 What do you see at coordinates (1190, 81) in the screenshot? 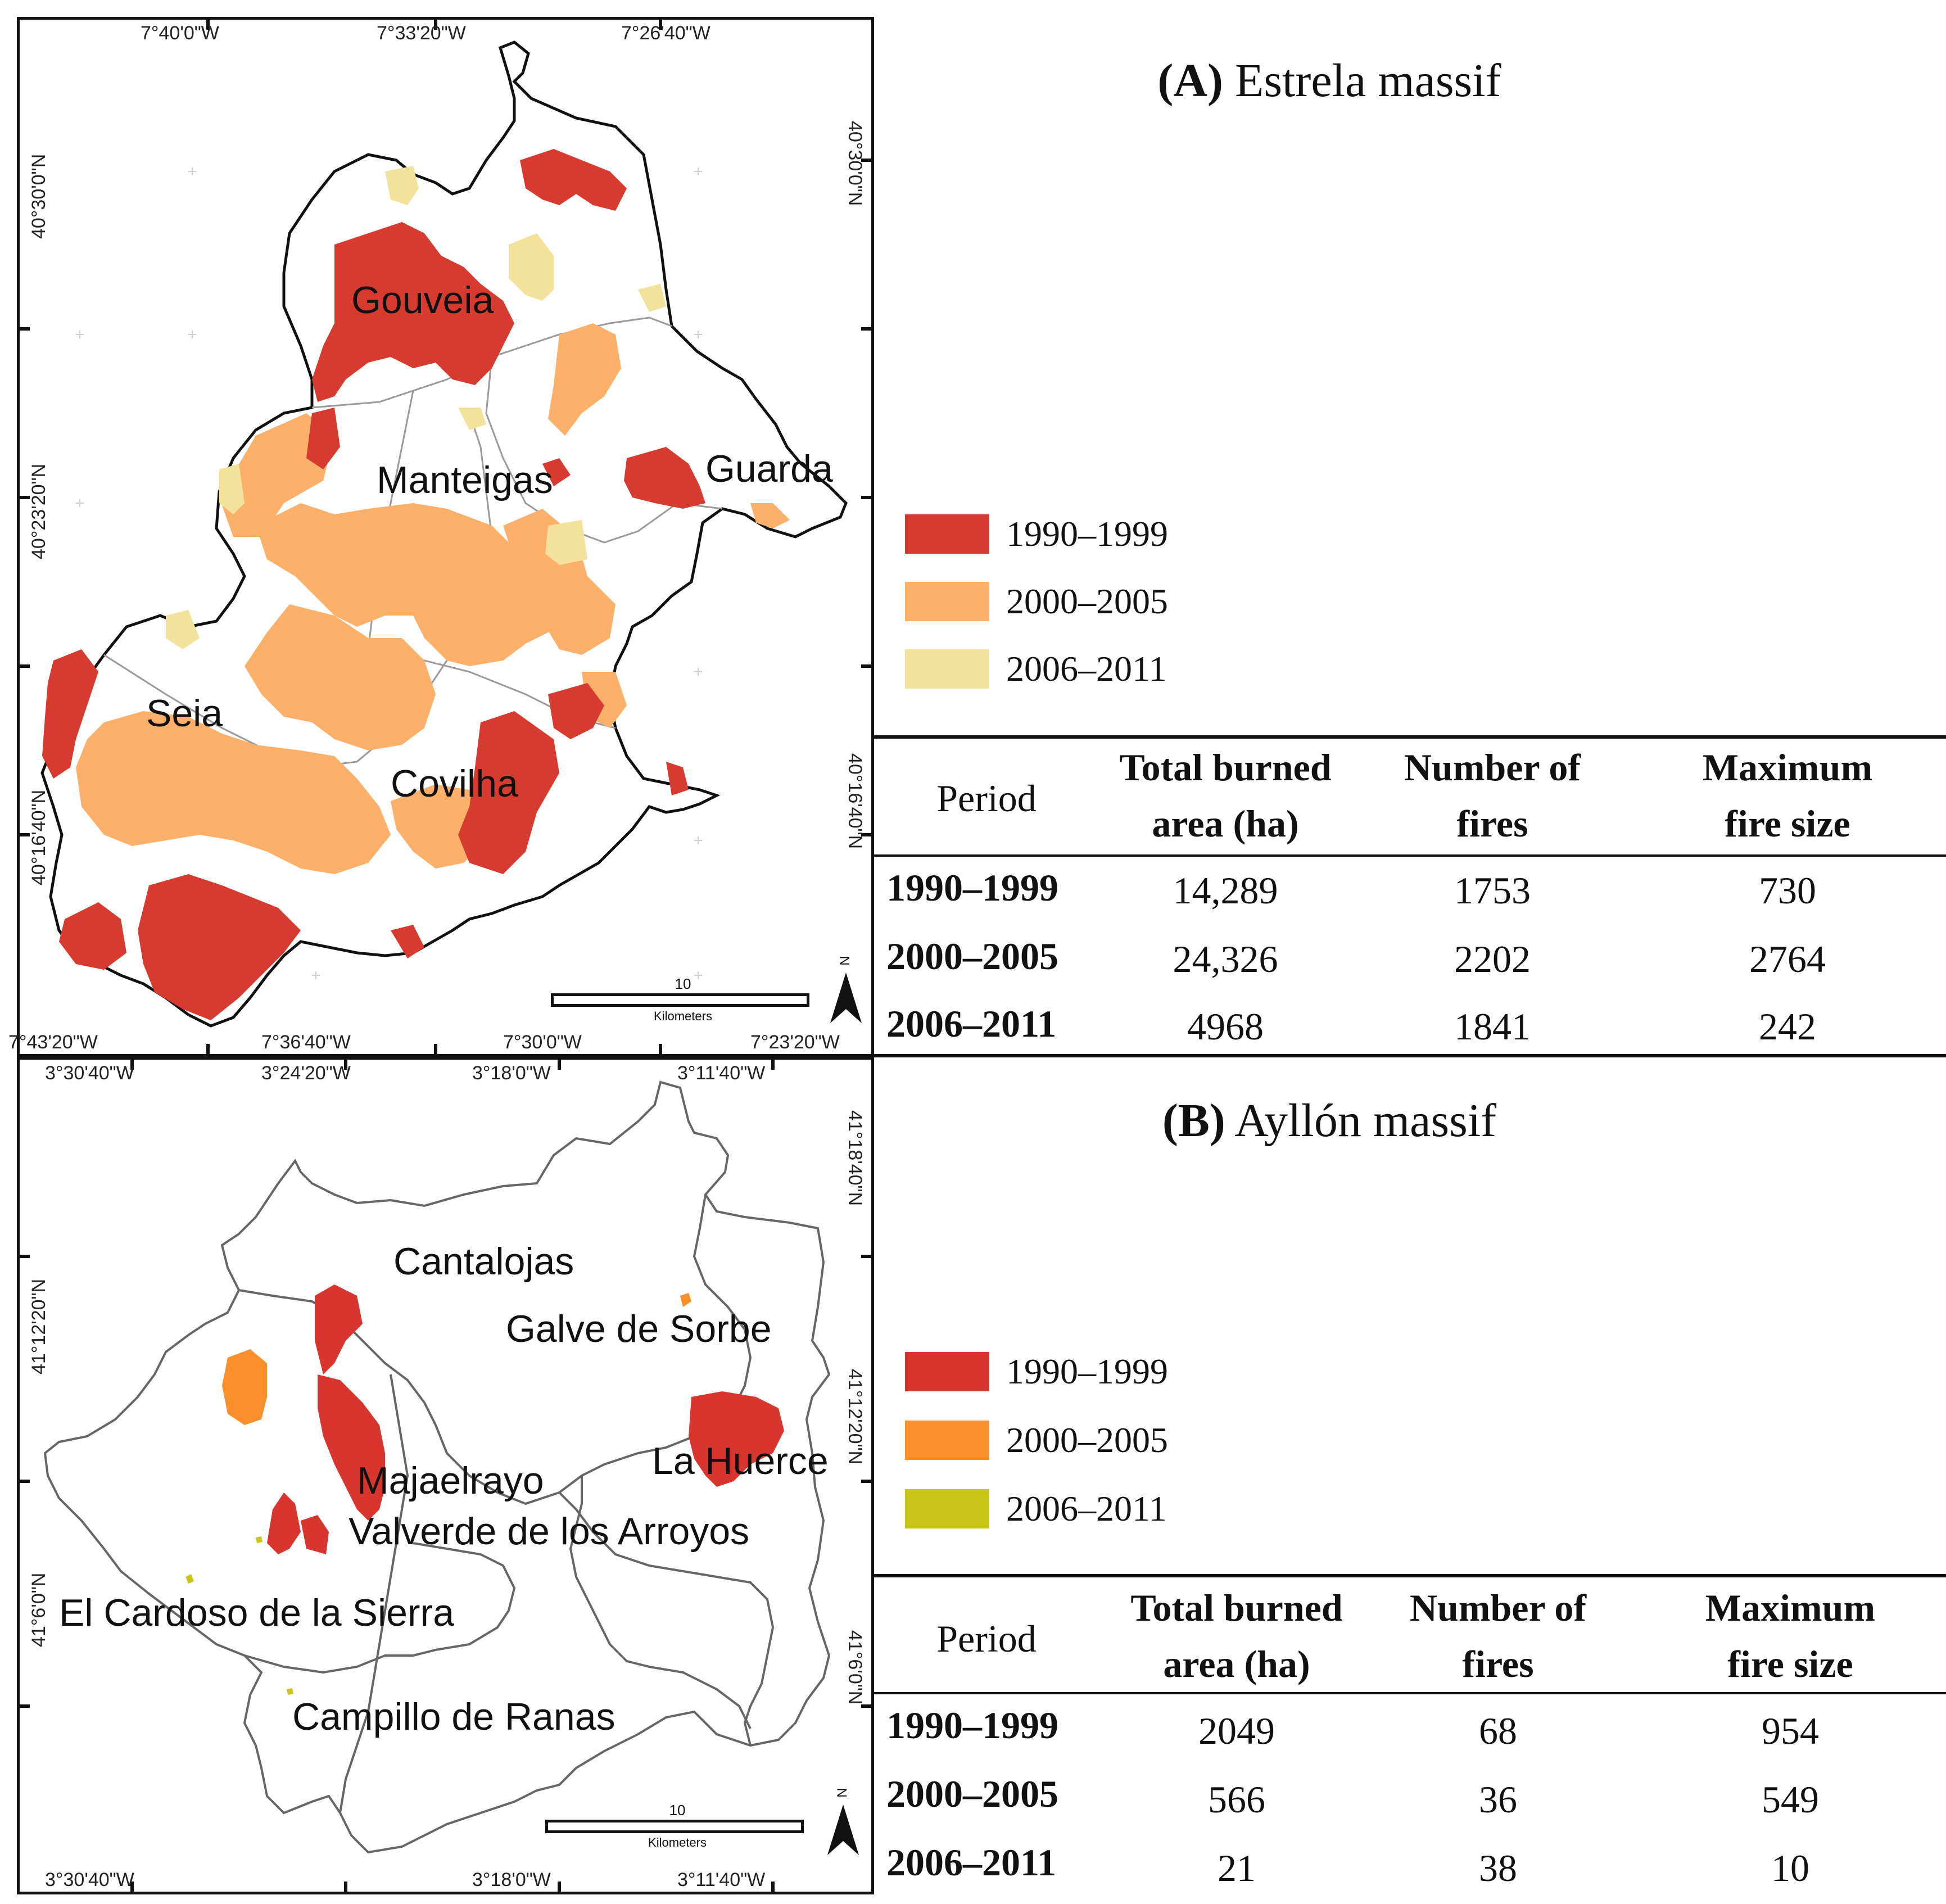
I see `estrela-title-letter: (A)` at bounding box center [1190, 81].